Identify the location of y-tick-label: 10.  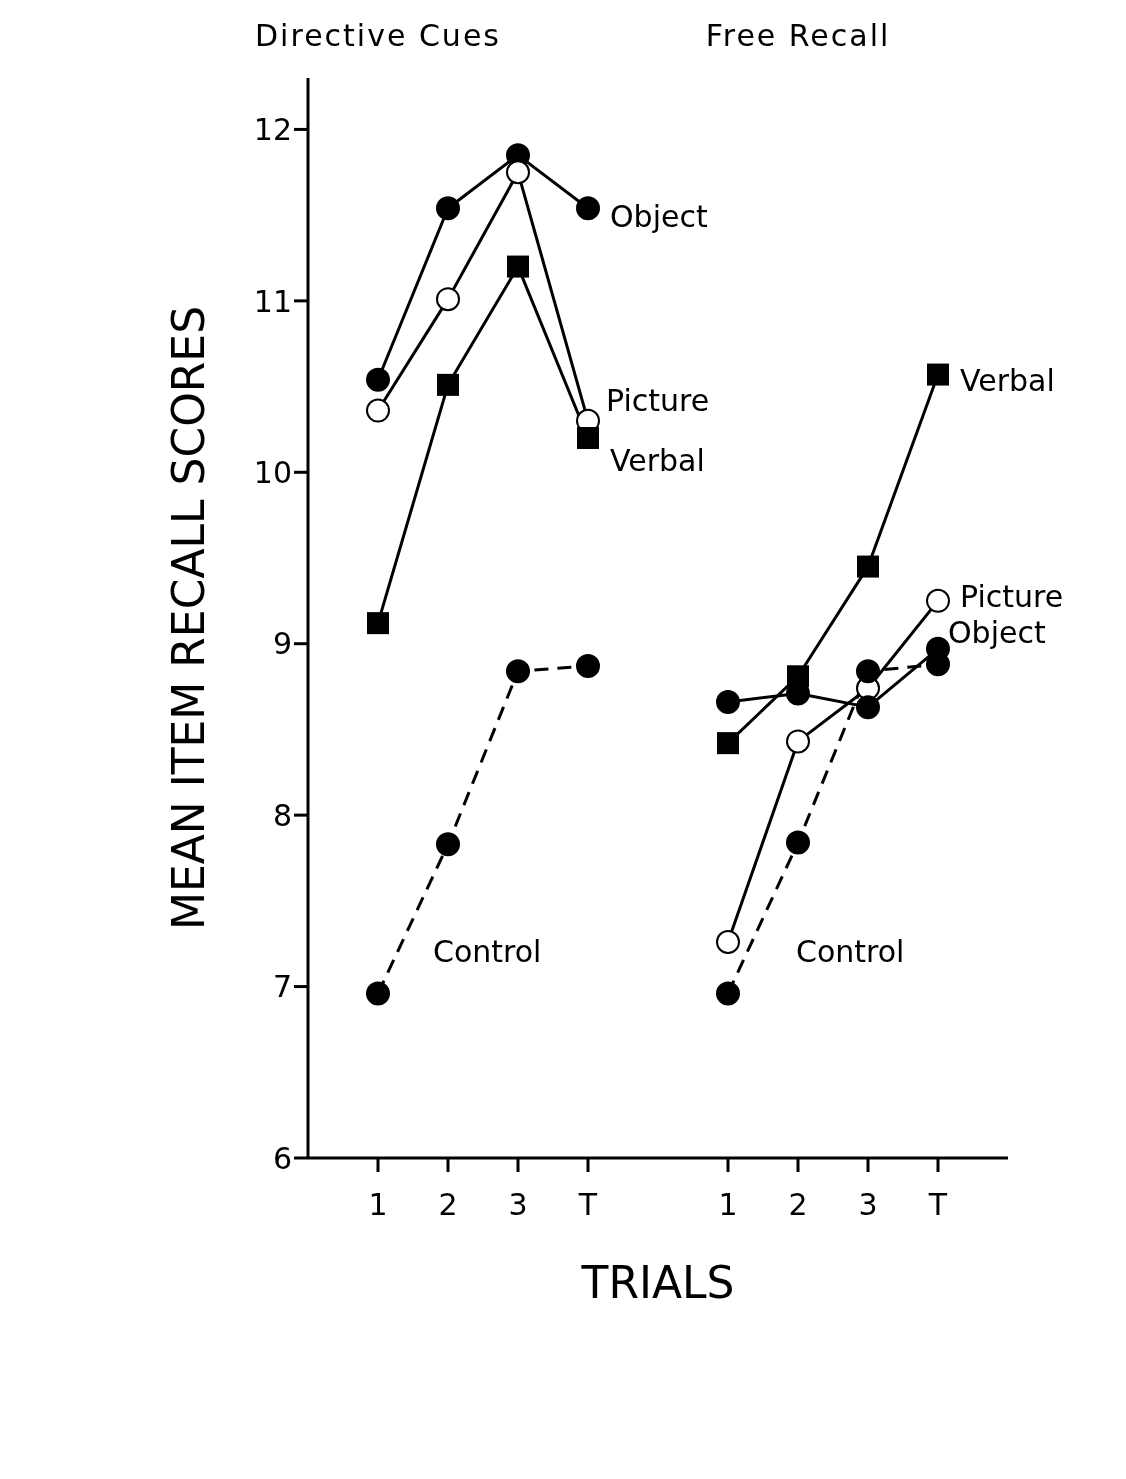
(272, 472).